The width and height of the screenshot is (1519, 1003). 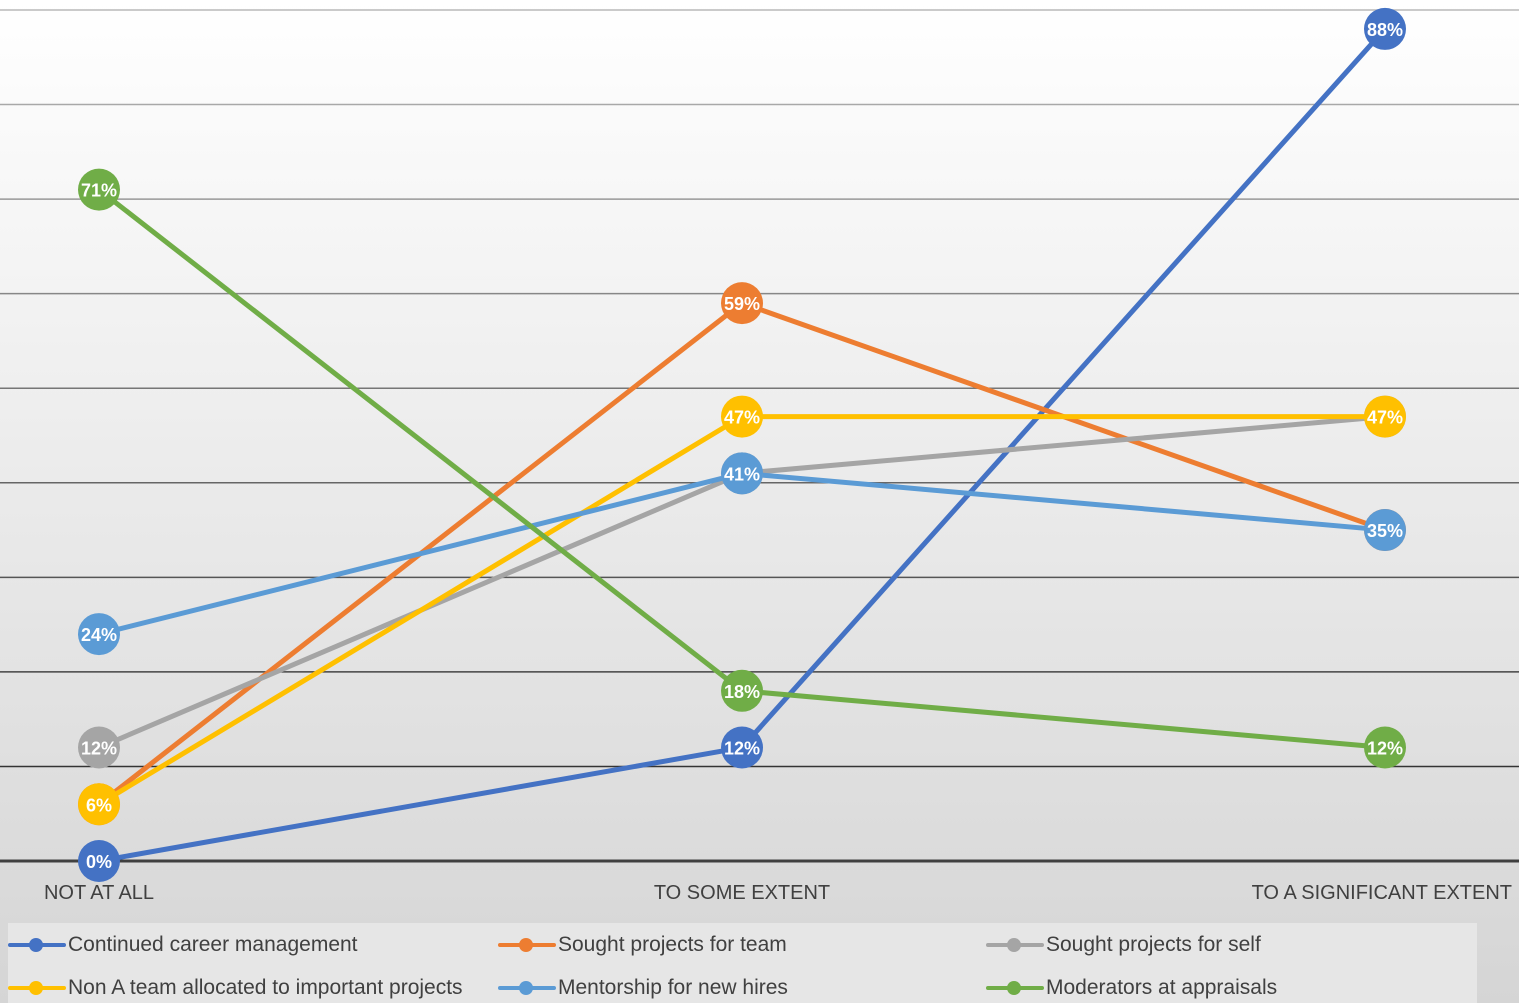 I want to click on data-label: 88%, so click(x=1385, y=30).